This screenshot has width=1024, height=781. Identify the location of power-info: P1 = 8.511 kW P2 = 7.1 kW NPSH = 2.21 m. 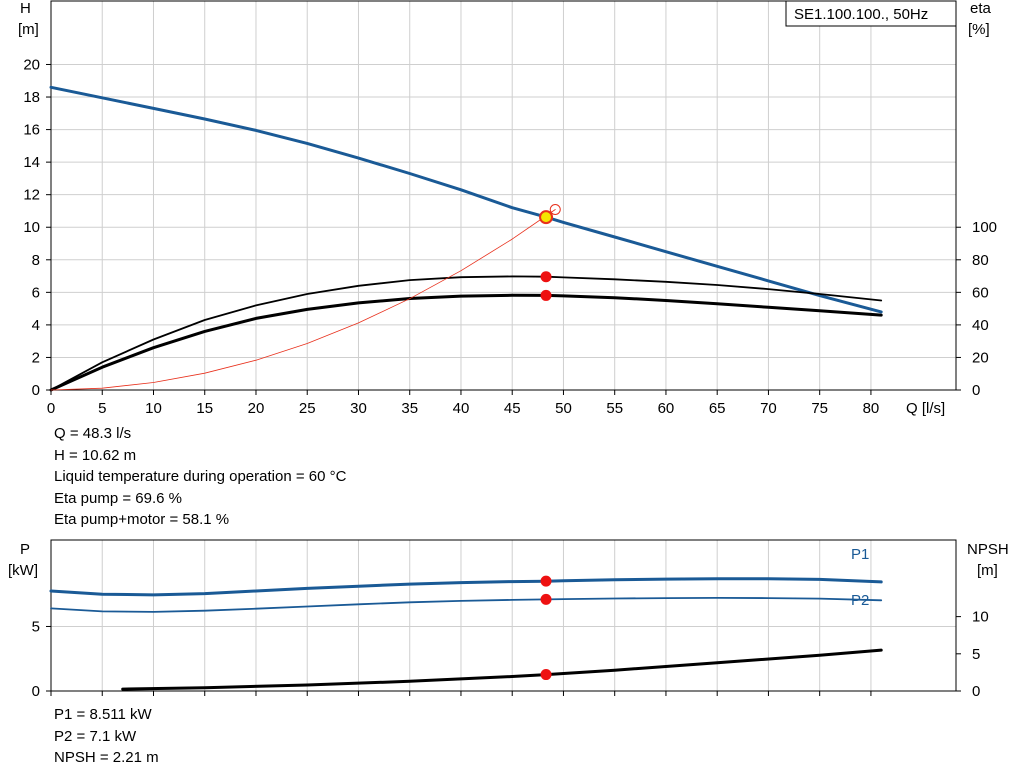
(106, 736).